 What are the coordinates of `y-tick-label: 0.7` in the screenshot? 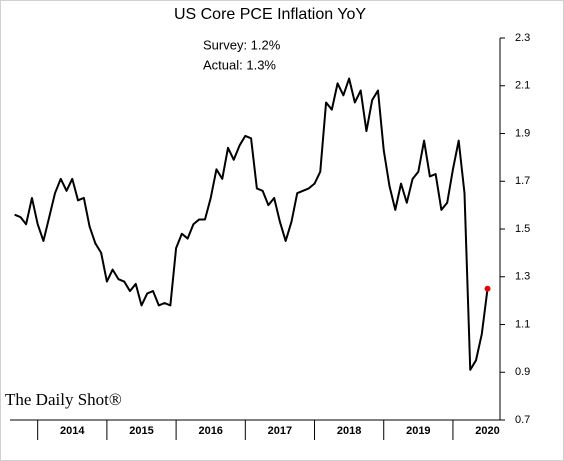 It's located at (522, 420).